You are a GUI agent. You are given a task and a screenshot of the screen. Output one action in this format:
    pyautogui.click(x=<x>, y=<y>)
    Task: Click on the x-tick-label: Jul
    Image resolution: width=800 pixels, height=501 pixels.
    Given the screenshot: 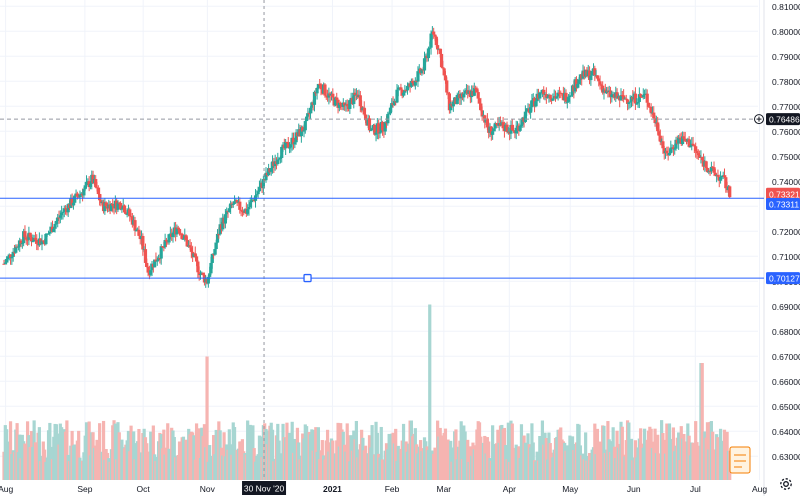 What is the action you would take?
    pyautogui.click(x=695, y=489)
    